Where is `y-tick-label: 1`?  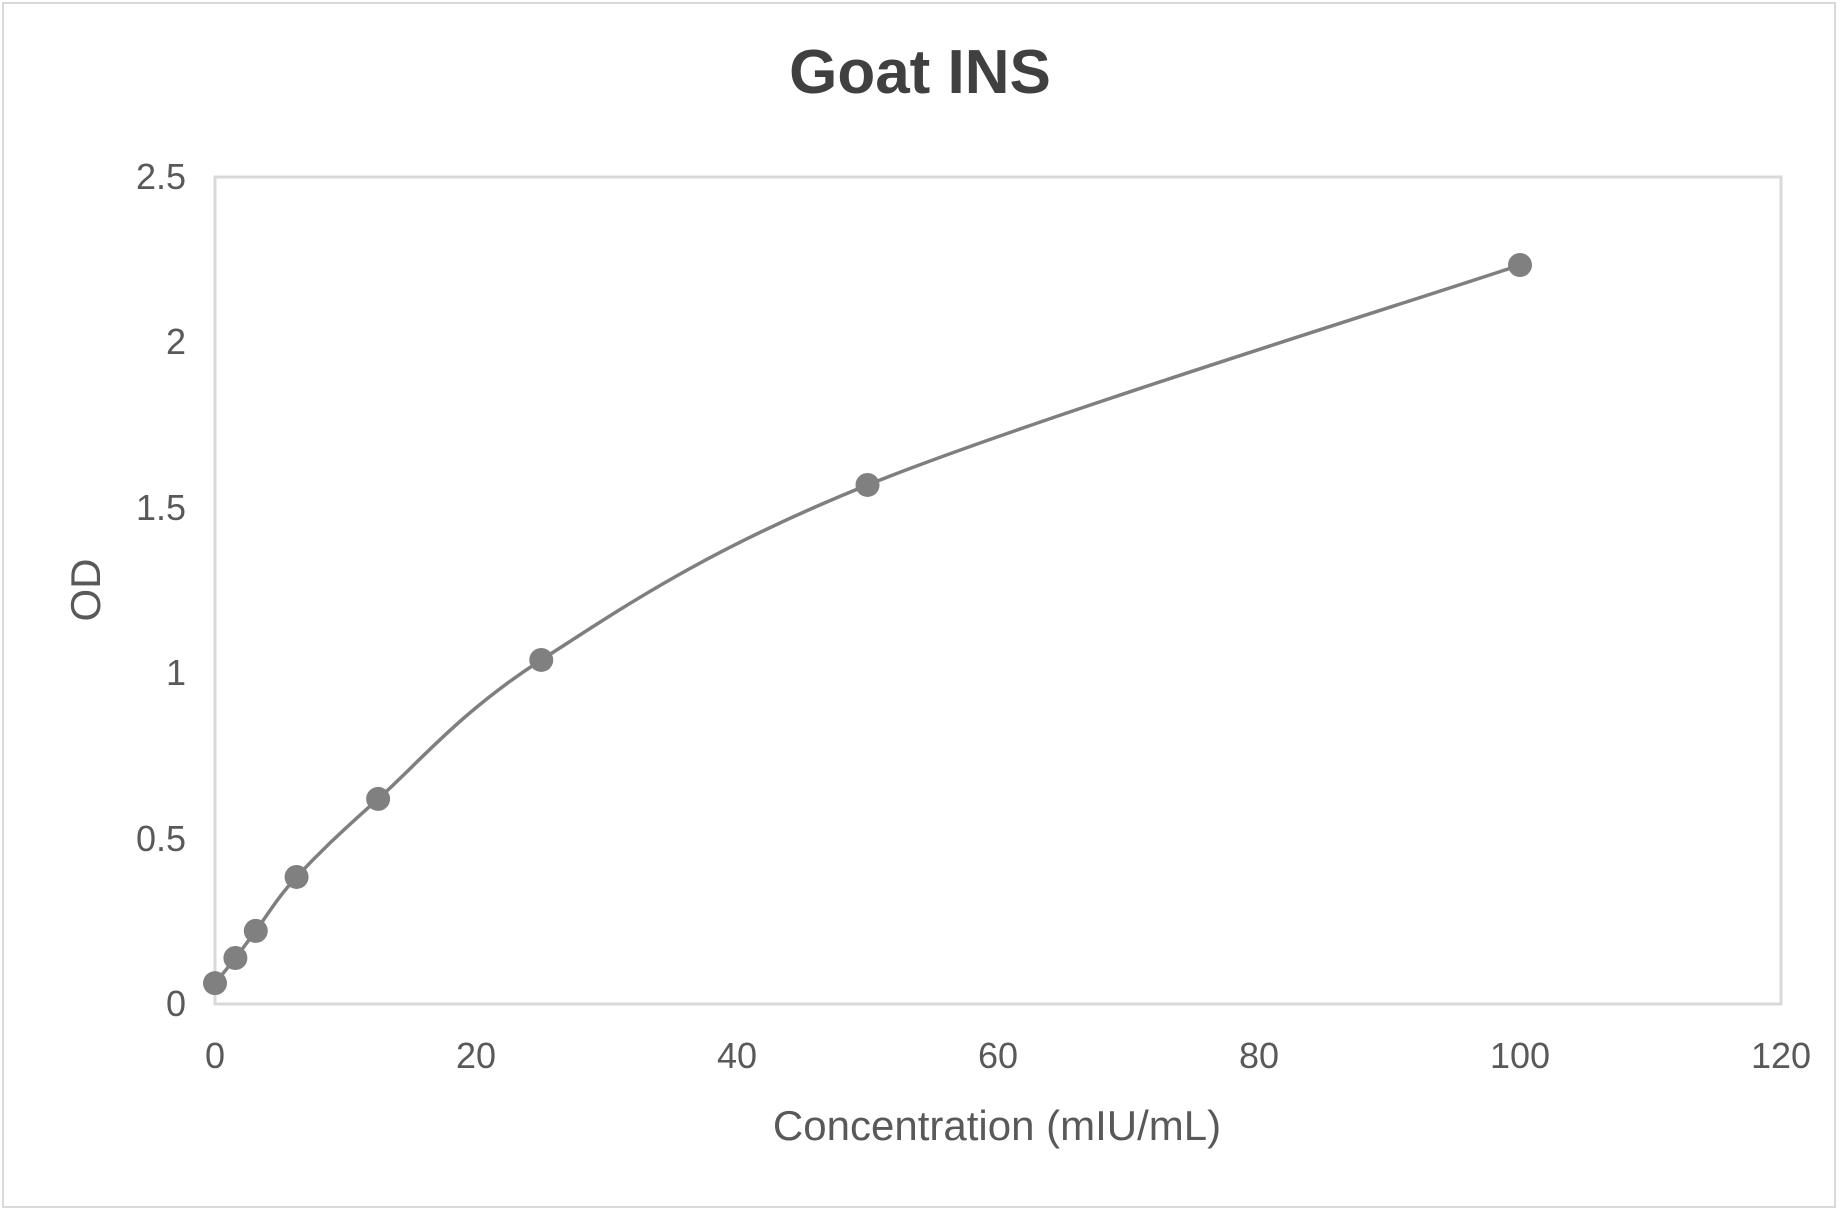 y-tick-label: 1 is located at coordinates (175, 672).